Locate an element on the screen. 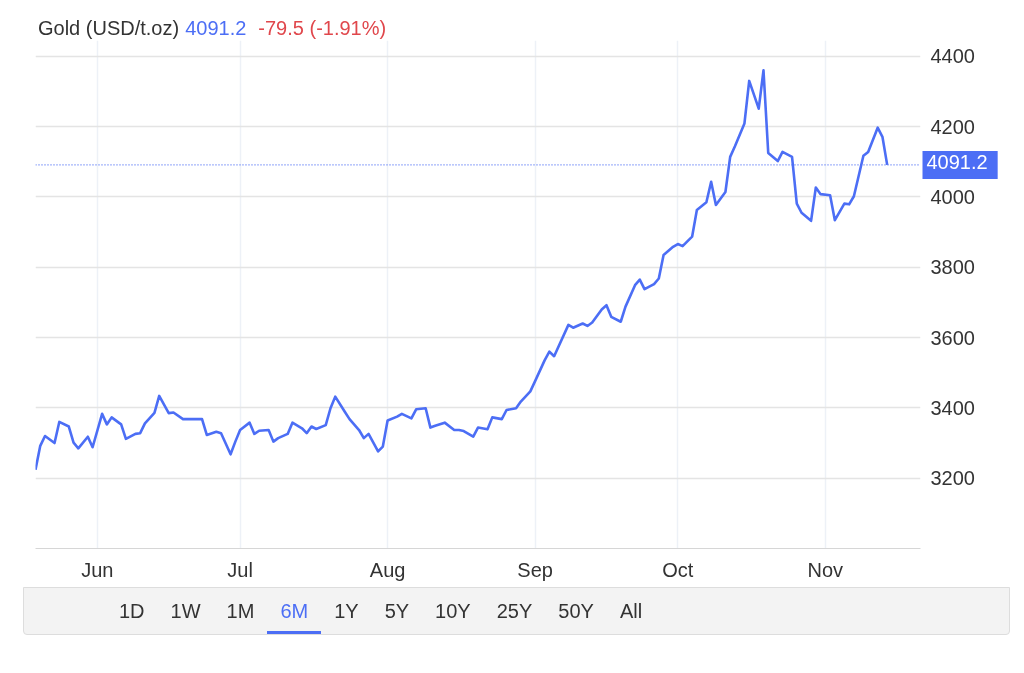 This screenshot has width=1024, height=673. text: 25Y is located at coordinates (514, 611).